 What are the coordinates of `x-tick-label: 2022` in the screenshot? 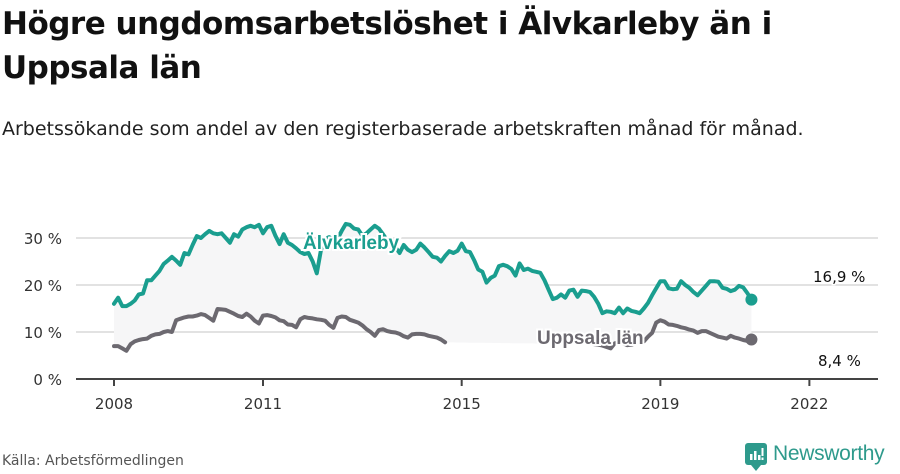 It's located at (809, 404).